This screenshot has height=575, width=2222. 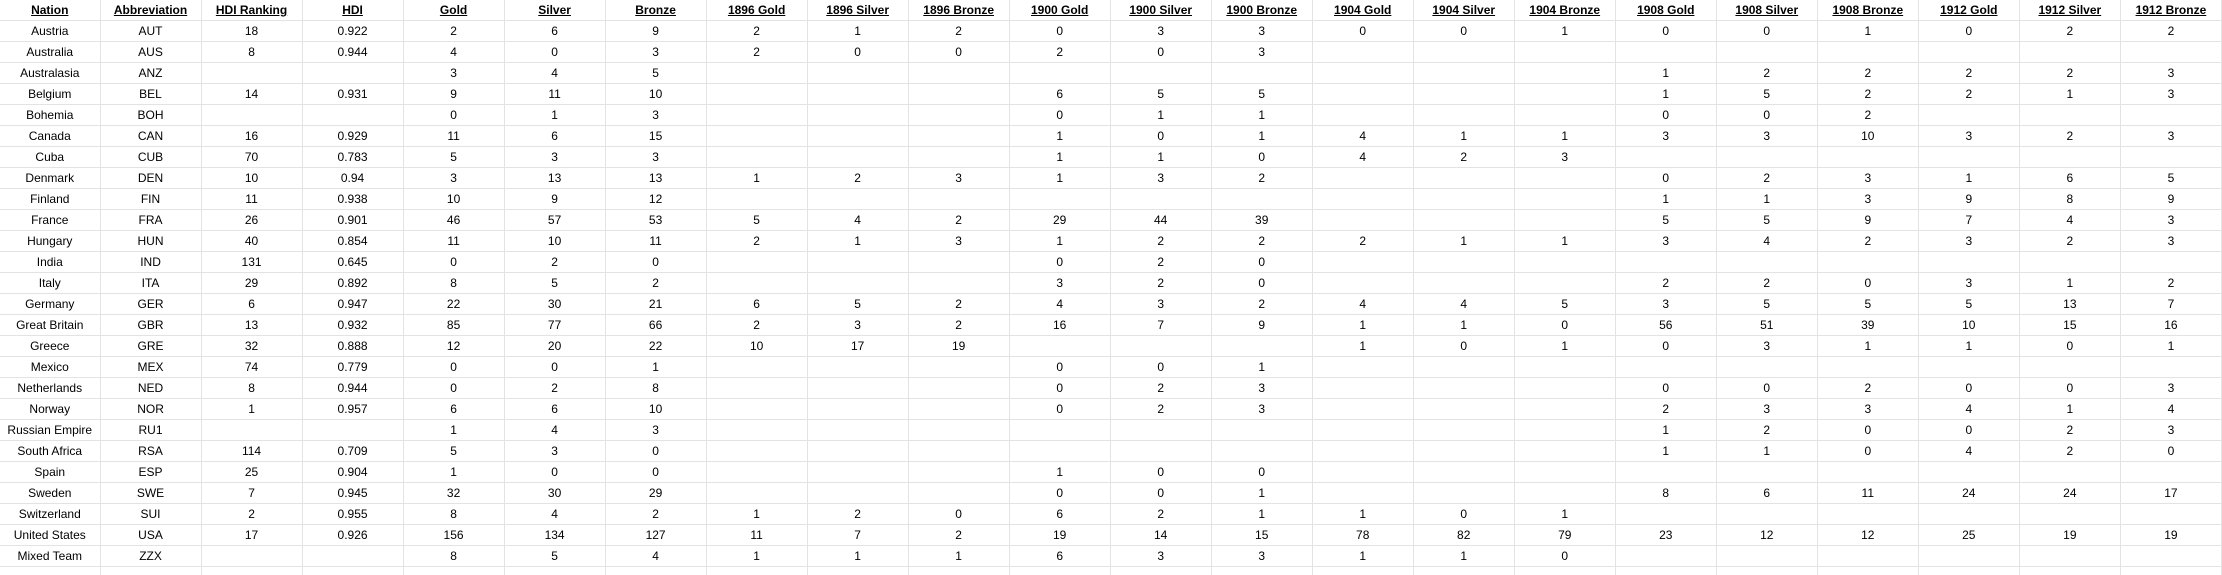 What do you see at coordinates (2069, 535) in the screenshot?
I see `data-cell: 19` at bounding box center [2069, 535].